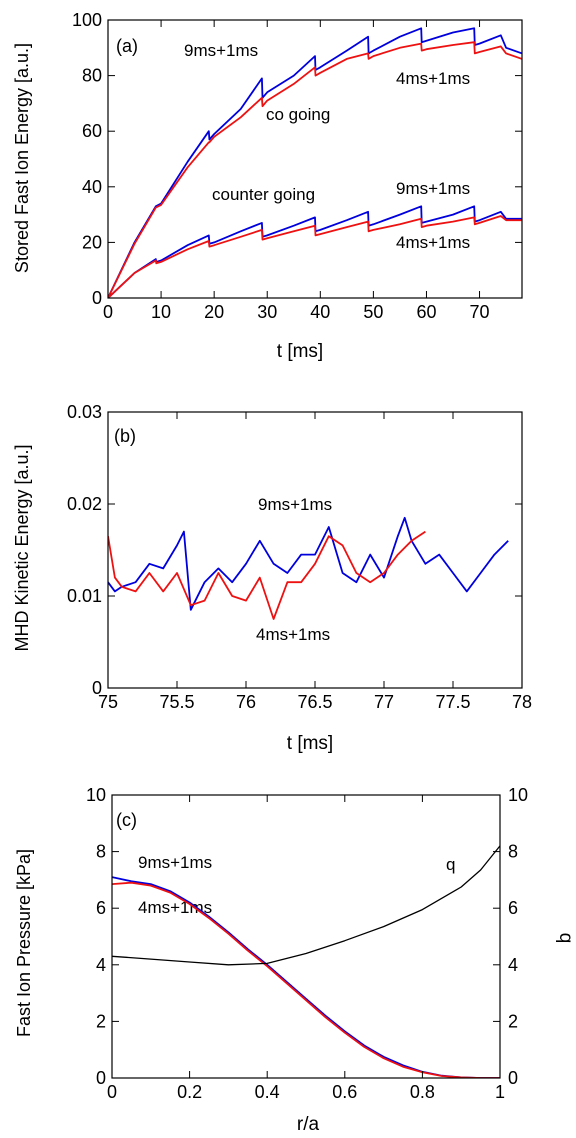 Image resolution: width=576 pixels, height=1138 pixels. What do you see at coordinates (22, 547) in the screenshot?
I see `panel-b-ylabel: MHD Kinetic Energy [a.u.]` at bounding box center [22, 547].